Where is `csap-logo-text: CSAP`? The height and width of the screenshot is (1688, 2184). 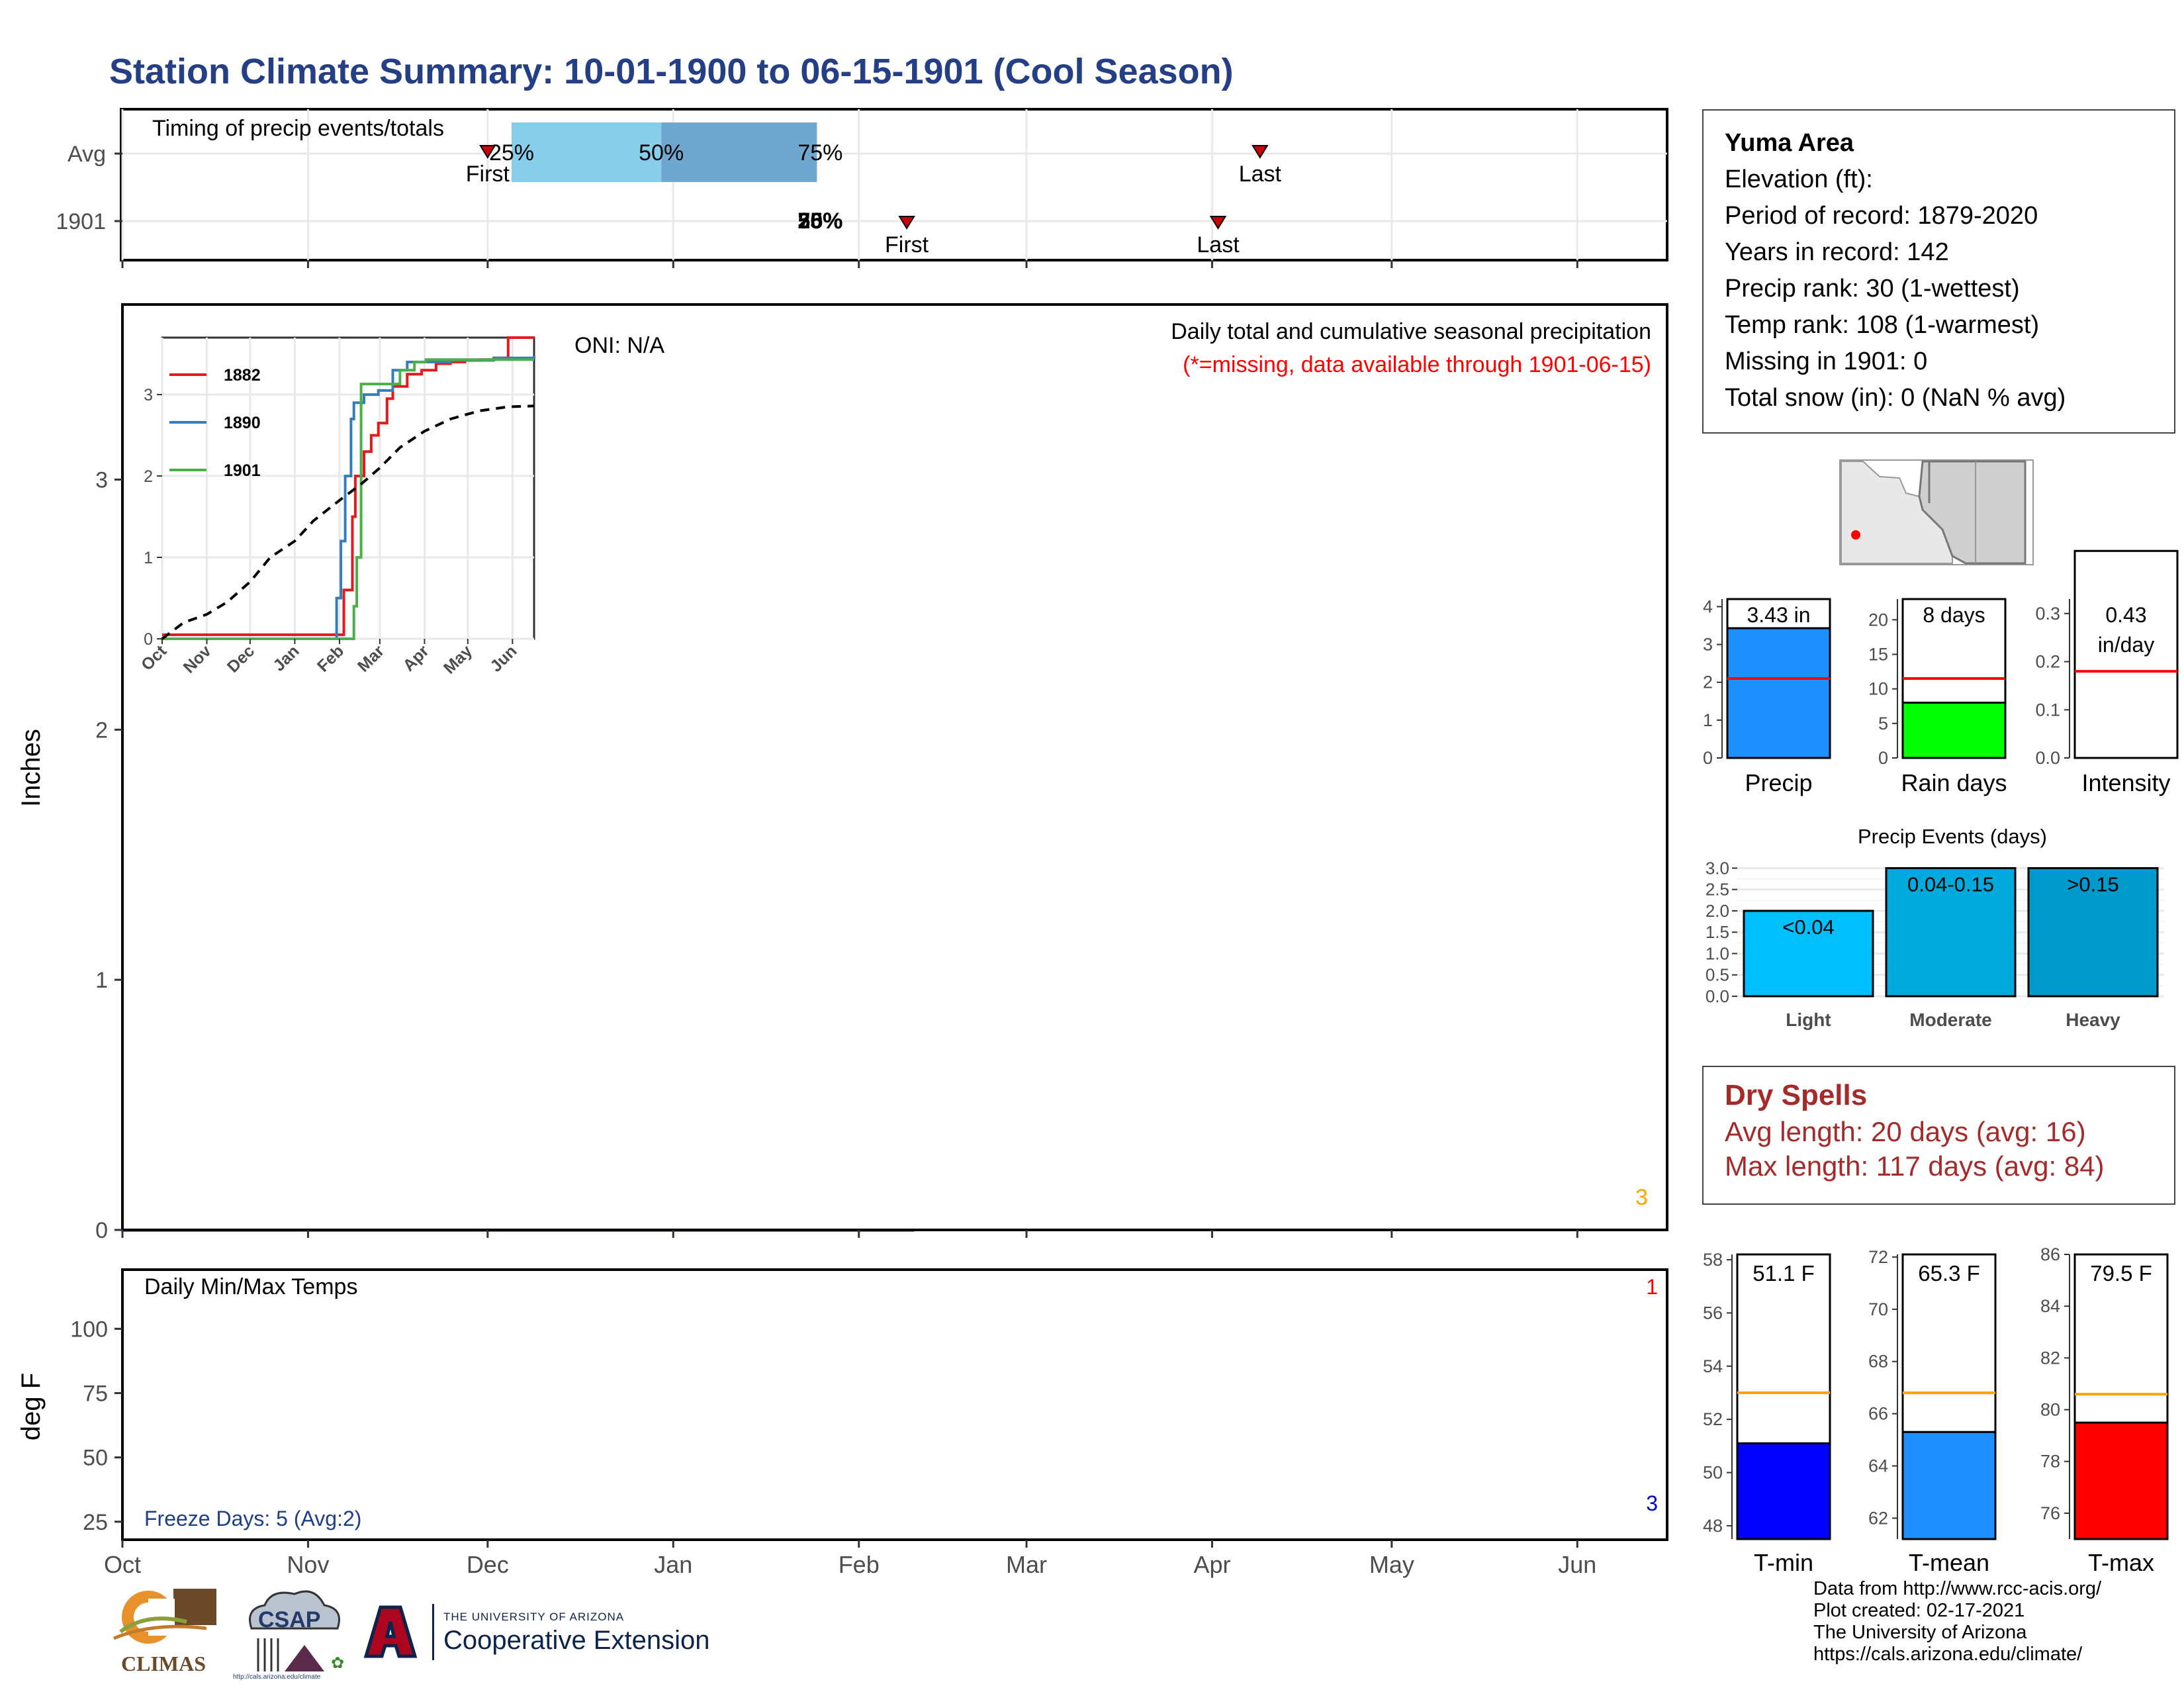
csap-logo-text: CSAP is located at coordinates (289, 1619).